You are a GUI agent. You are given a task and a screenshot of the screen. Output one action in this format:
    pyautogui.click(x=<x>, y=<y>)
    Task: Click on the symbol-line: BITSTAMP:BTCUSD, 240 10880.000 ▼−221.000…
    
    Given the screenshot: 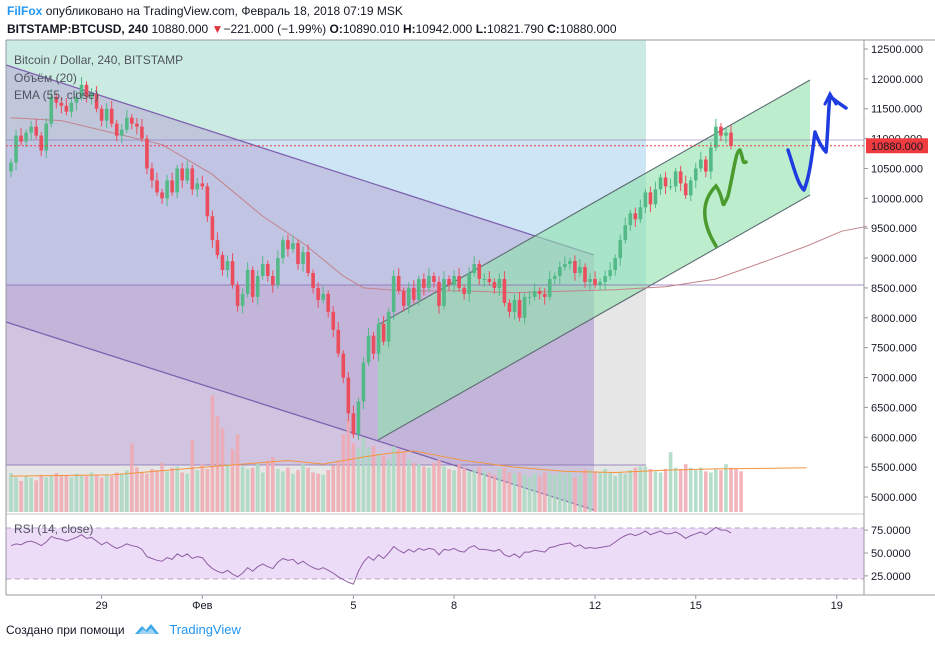 What is the action you would take?
    pyautogui.click(x=312, y=29)
    